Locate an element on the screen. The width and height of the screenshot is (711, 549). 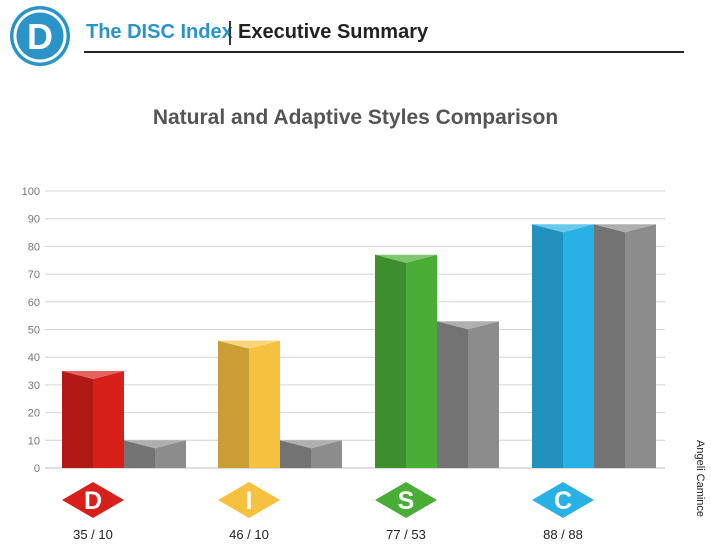
y-tick-label: 100 is located at coordinates (31, 192).